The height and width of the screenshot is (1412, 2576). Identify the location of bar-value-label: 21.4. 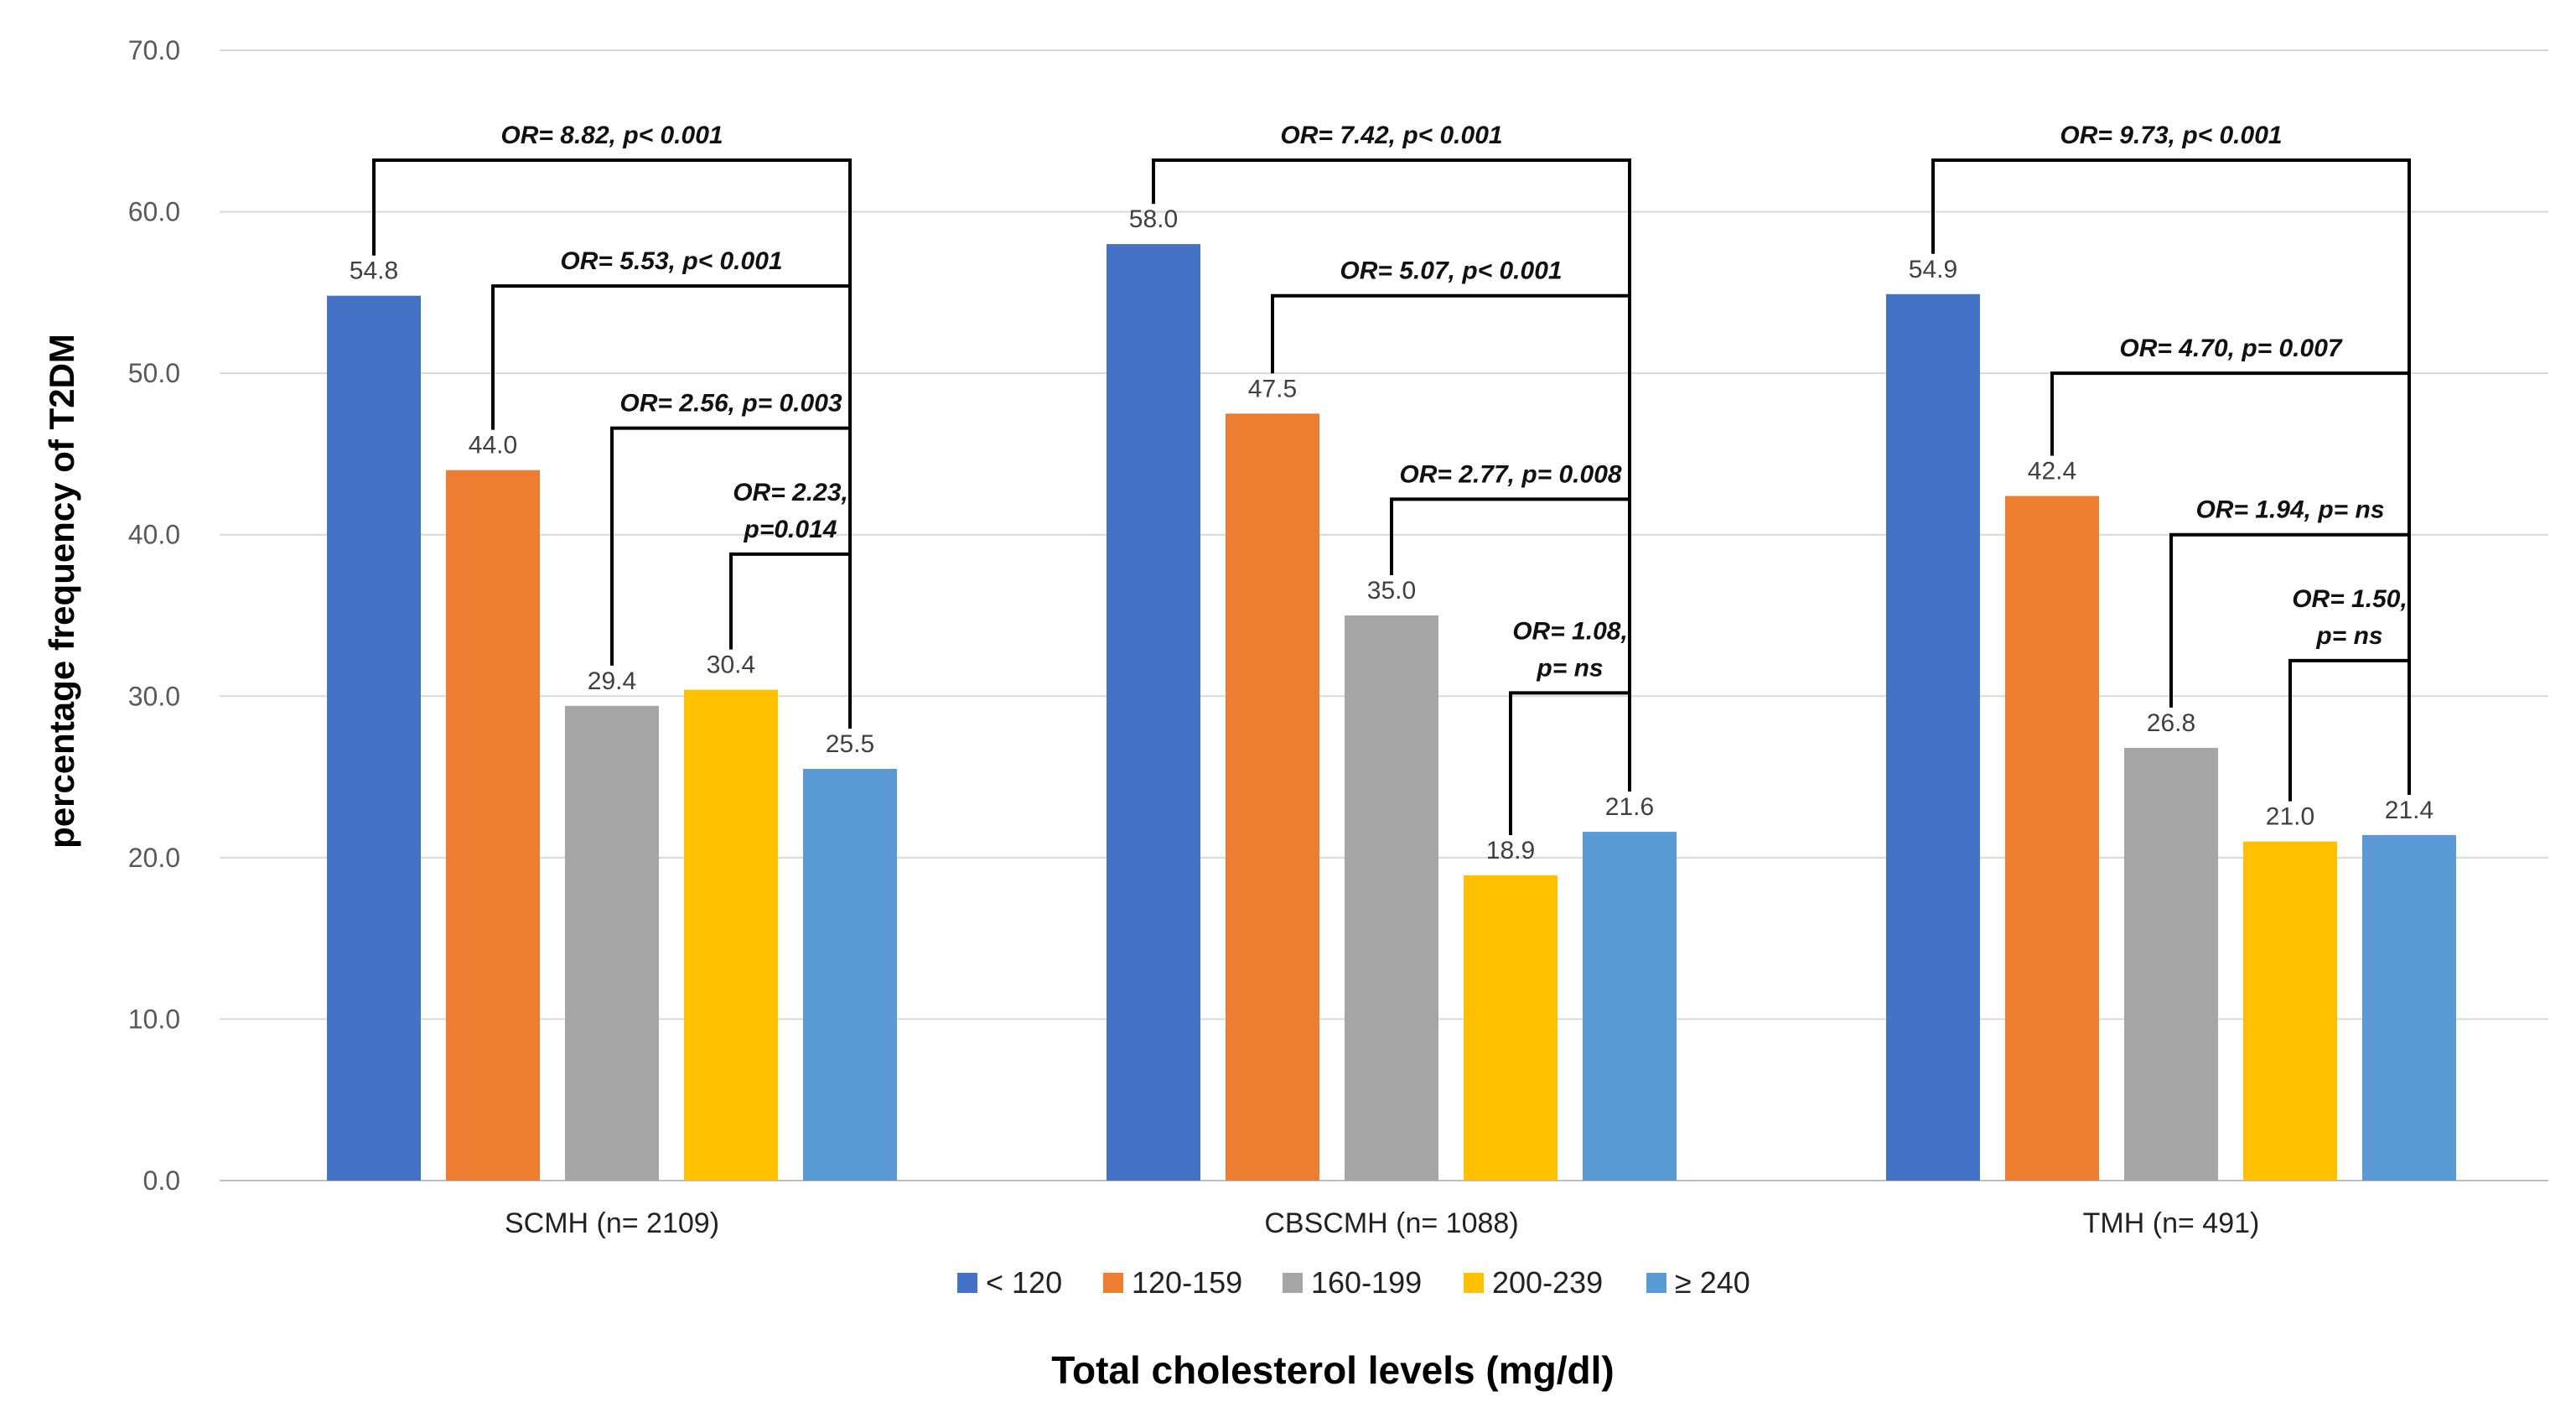
(2409, 810).